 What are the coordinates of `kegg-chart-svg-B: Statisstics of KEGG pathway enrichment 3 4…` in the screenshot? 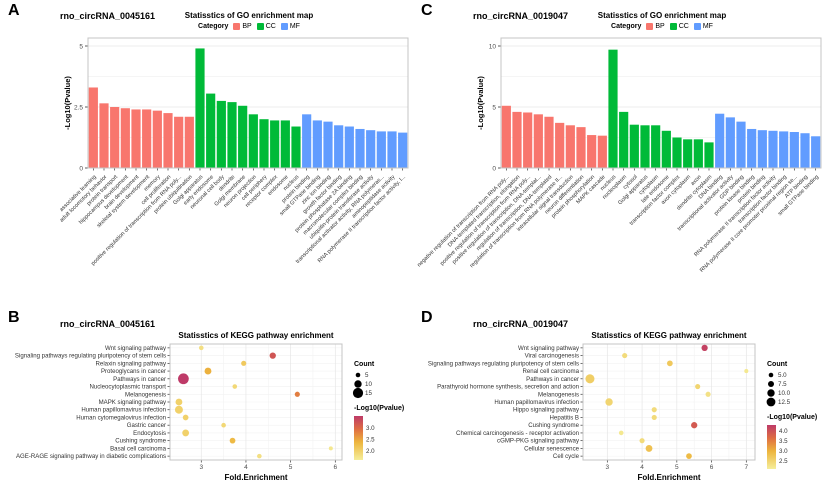 It's located at (209, 406).